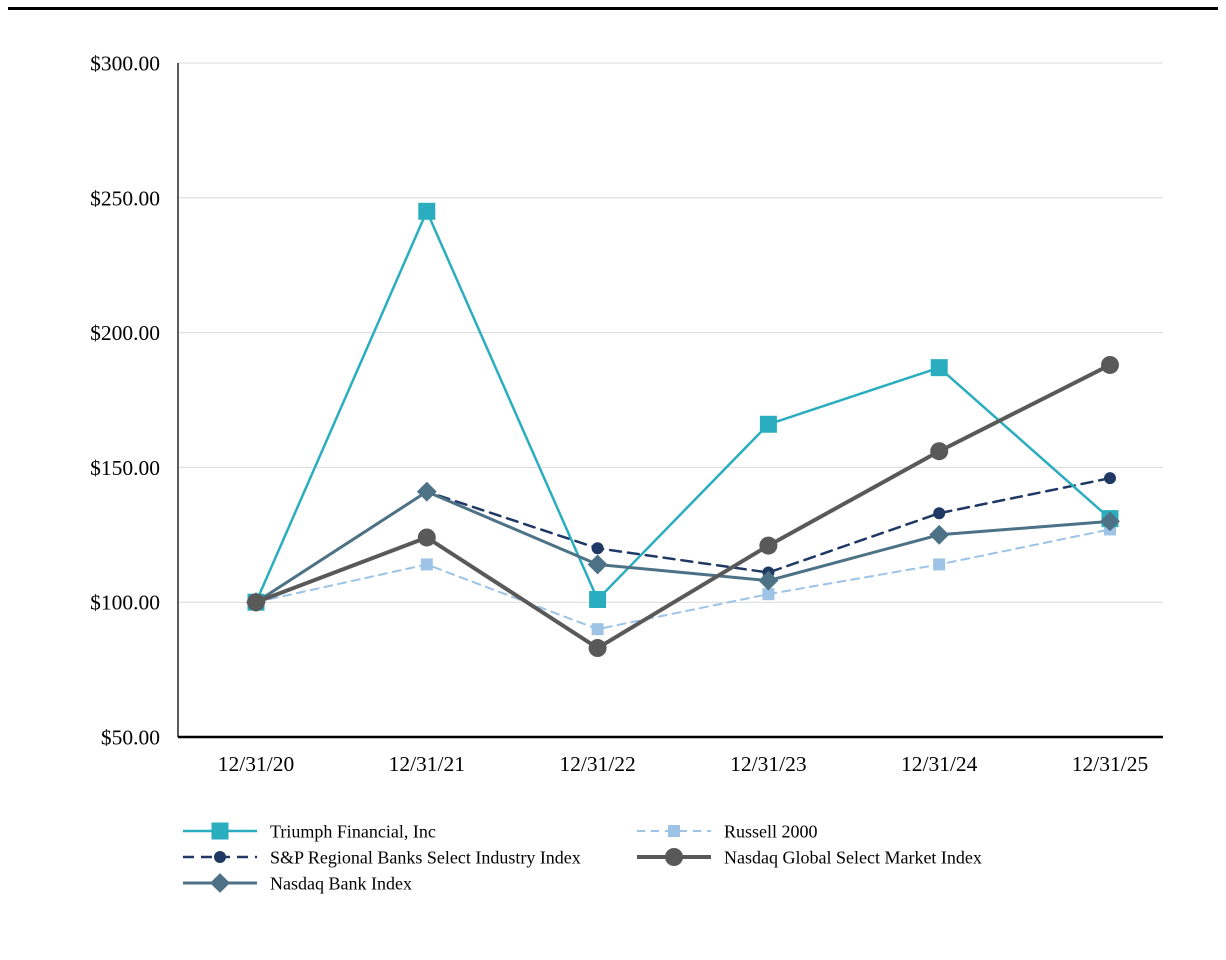 This screenshot has width=1226, height=960. I want to click on legend-item-triumph-financial-inc: Triumph Financial, Inc, so click(309, 832).